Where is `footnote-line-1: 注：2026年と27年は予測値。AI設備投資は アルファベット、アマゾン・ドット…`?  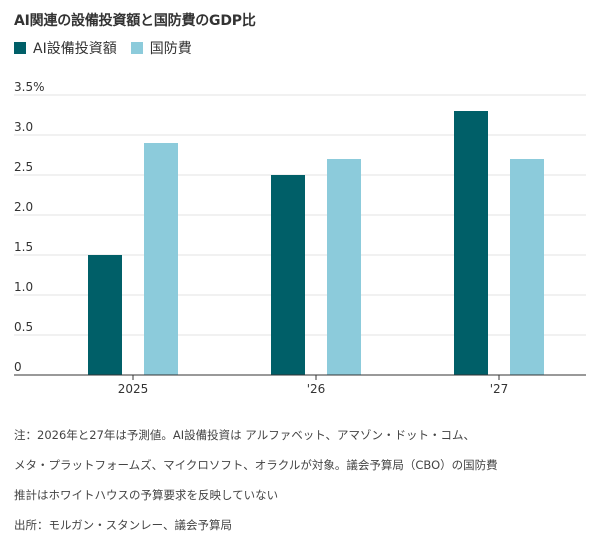 footnote-line-1: 注：2026年と27年は予測値。AI設備投資は アルファベット、アマゾン・ドット… is located at coordinates (244, 435).